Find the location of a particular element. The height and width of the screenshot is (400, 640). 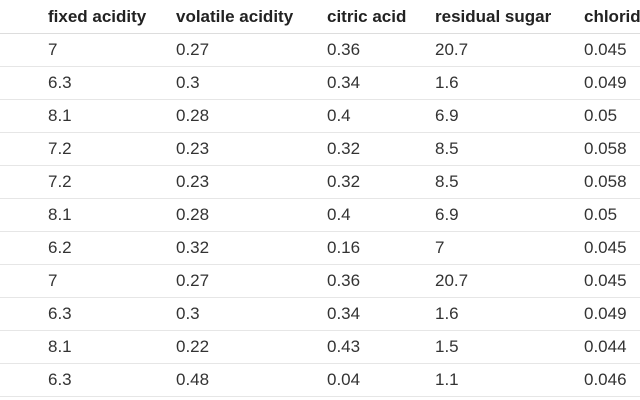

column-header-fixed-acidity: fixed acidity is located at coordinates (104, 17).